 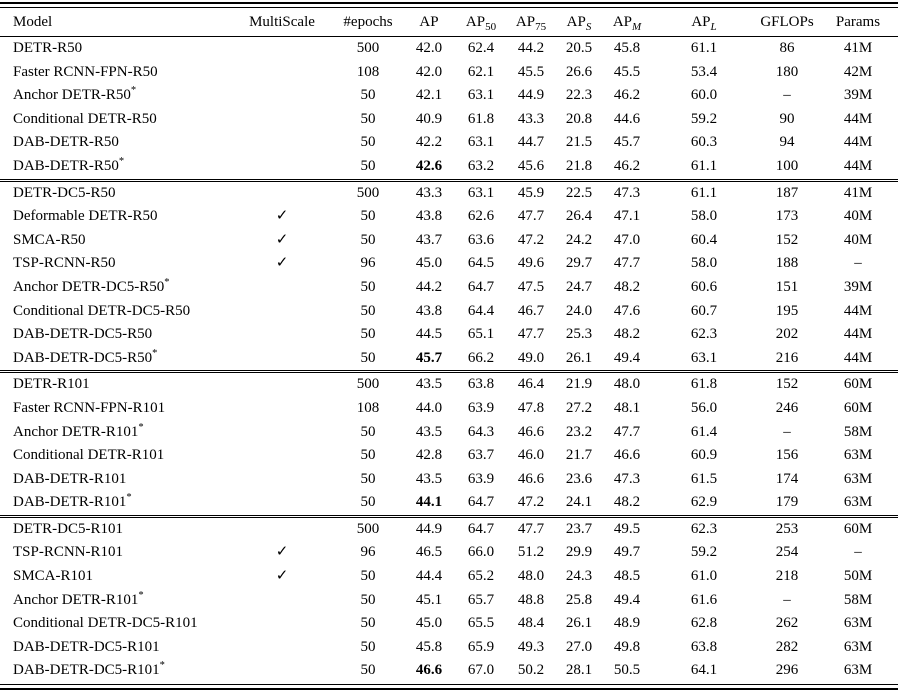 I want to click on cell-model: Faster RCNN-FPN-R101, so click(x=115, y=409).